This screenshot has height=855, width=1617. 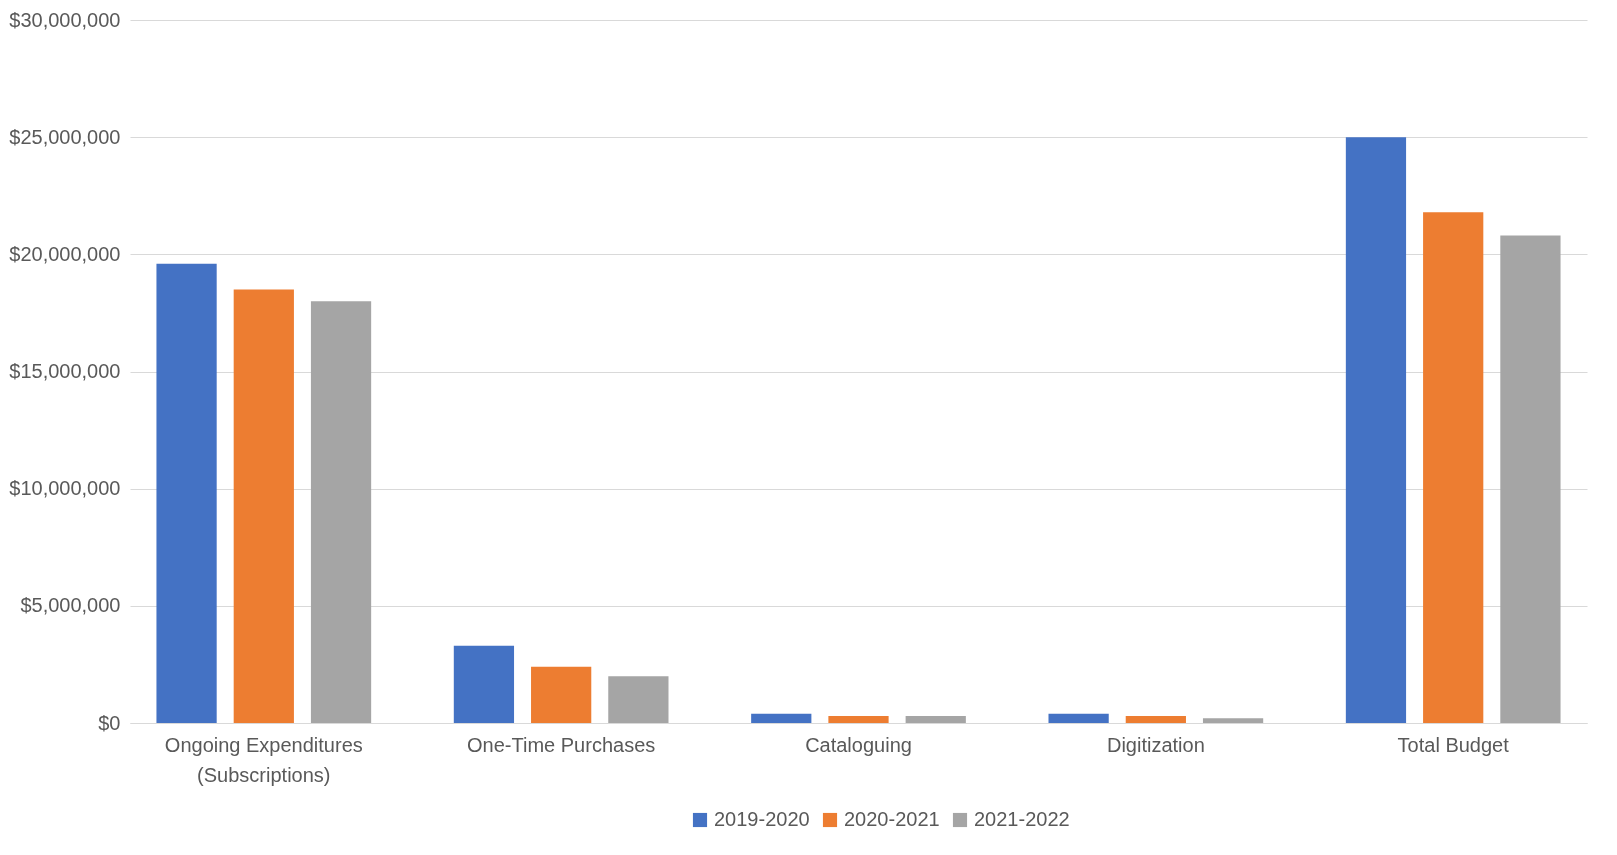 What do you see at coordinates (109, 722) in the screenshot?
I see `y-tick-label: $0` at bounding box center [109, 722].